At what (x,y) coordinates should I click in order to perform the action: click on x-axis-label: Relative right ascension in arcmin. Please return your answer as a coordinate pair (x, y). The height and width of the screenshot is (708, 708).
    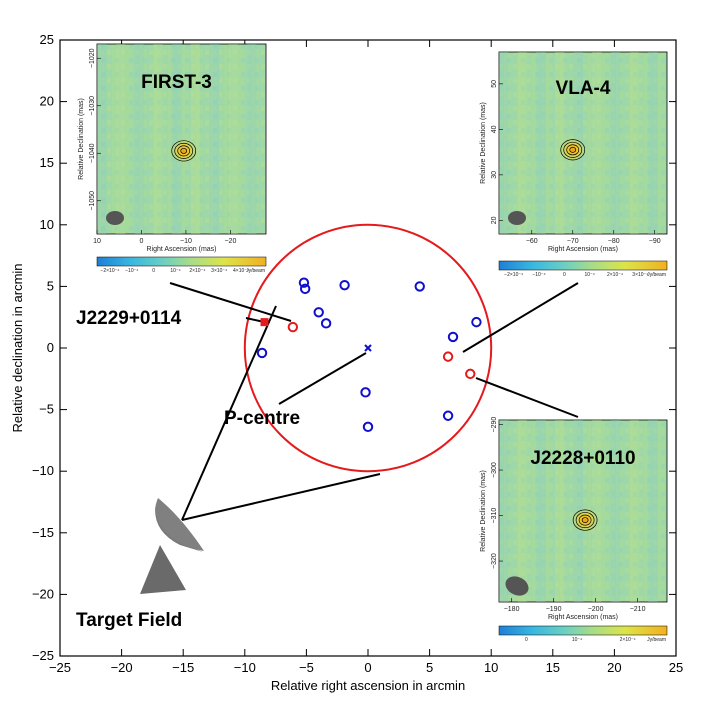
    Looking at the image, I should click on (368, 685).